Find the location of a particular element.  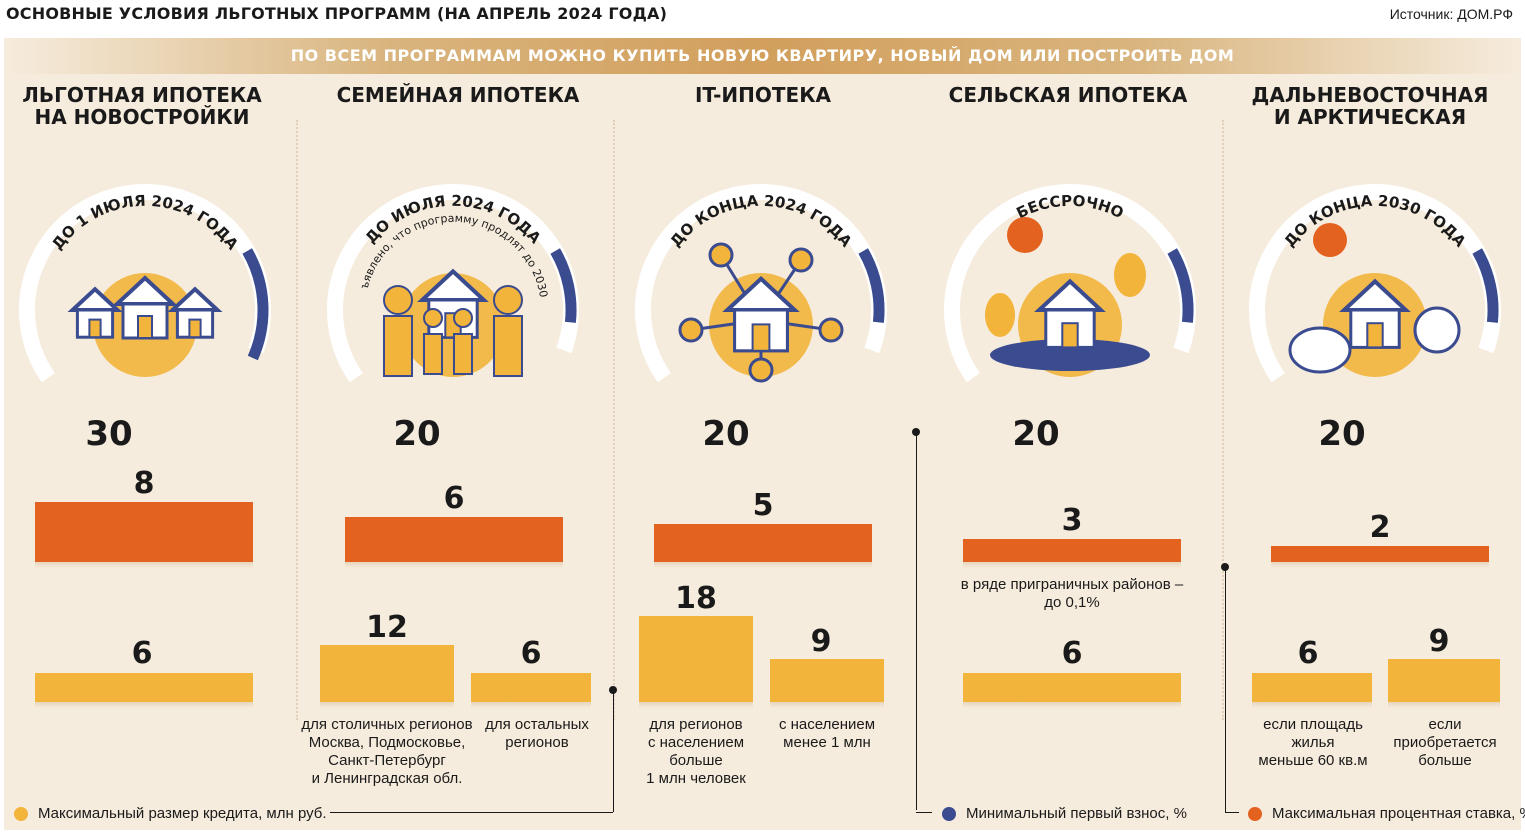

rate-value: 5 is located at coordinates (763, 505).